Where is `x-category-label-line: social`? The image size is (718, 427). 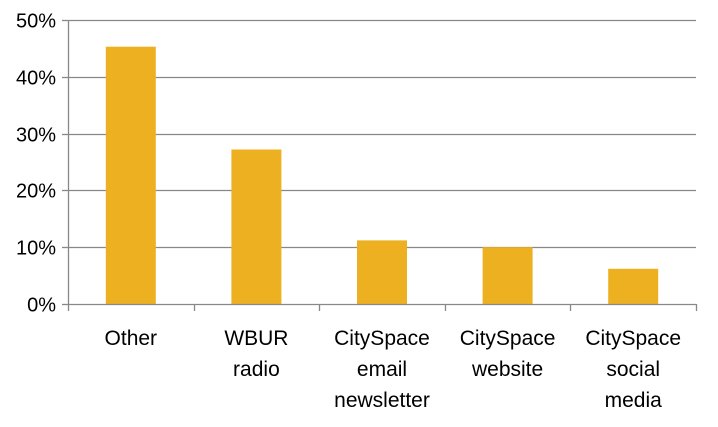
x-category-label-line: social is located at coordinates (633, 369).